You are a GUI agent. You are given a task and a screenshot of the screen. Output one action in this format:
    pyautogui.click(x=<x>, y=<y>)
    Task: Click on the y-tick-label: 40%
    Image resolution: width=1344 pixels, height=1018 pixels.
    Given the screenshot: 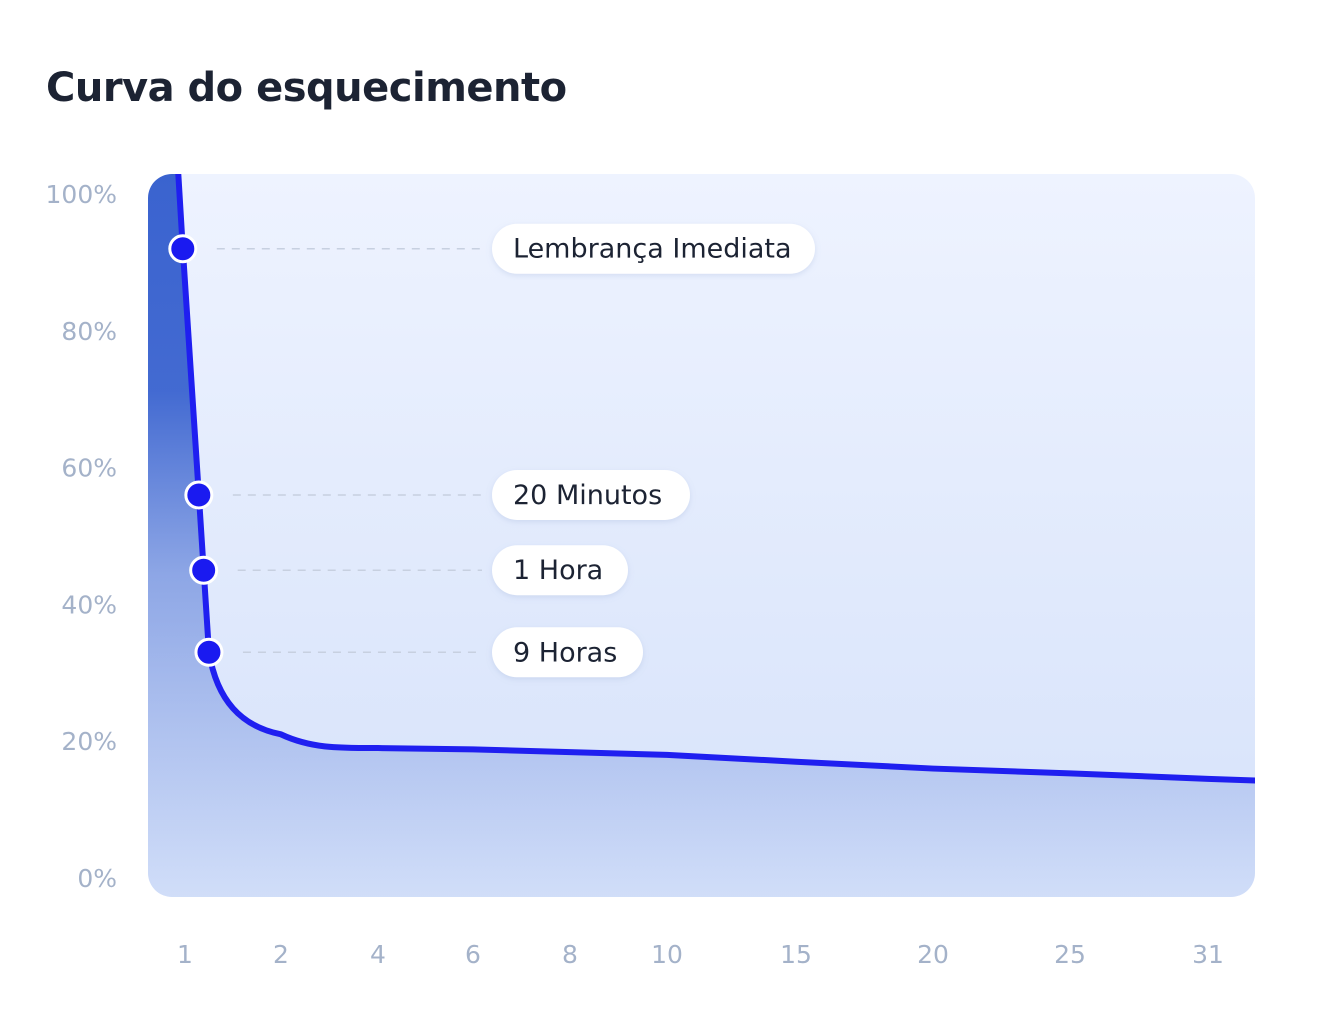 What is the action you would take?
    pyautogui.click(x=89, y=604)
    